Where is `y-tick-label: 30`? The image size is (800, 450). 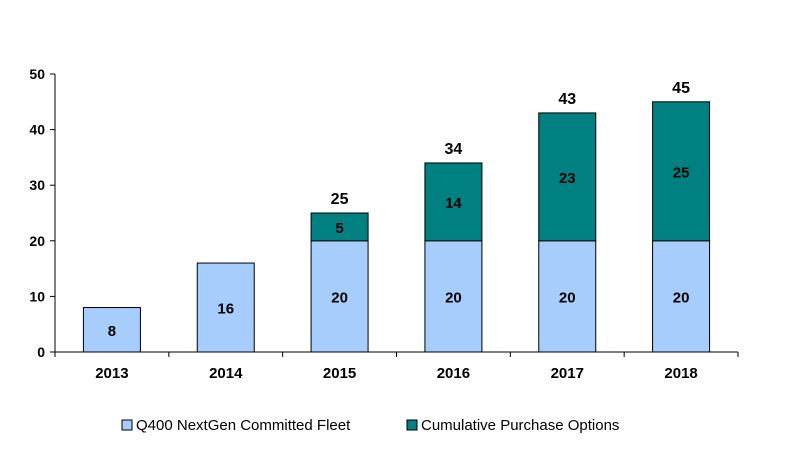 y-tick-label: 30 is located at coordinates (37, 185).